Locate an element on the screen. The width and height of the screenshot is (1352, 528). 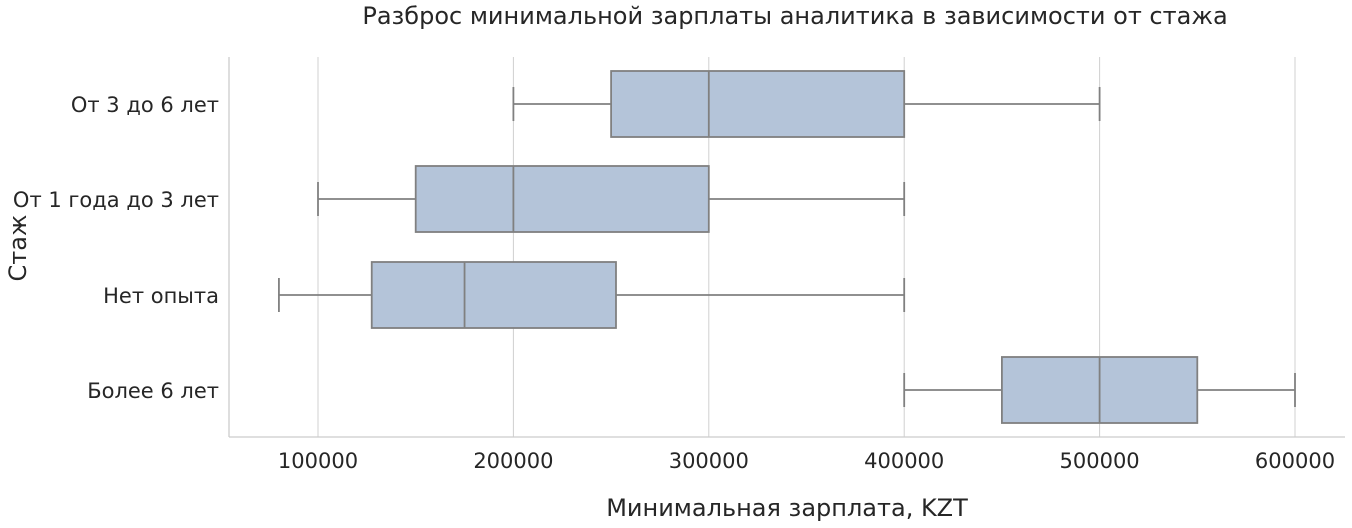
x-tick-label: 300000 is located at coordinates (709, 461).